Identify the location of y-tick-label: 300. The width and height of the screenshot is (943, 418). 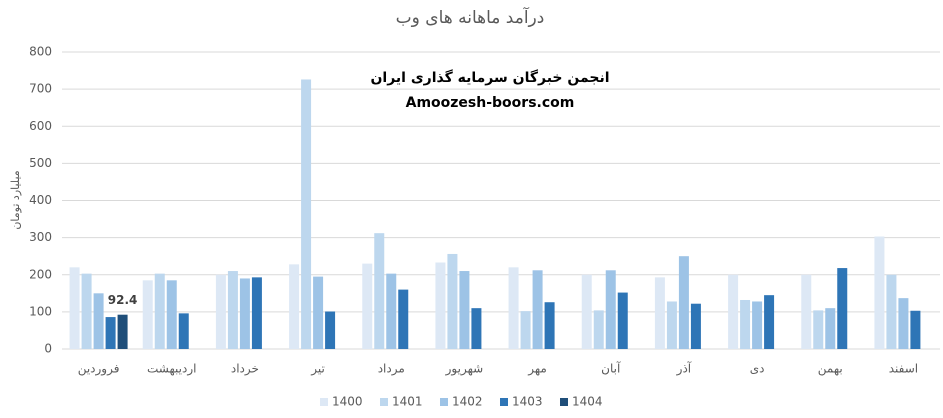
(40, 237).